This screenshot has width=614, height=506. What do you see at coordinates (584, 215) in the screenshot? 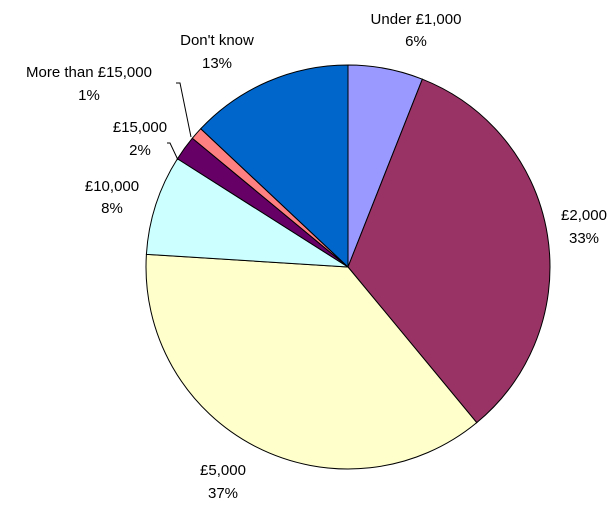
I see `slice-category-label-1: £2,000` at bounding box center [584, 215].